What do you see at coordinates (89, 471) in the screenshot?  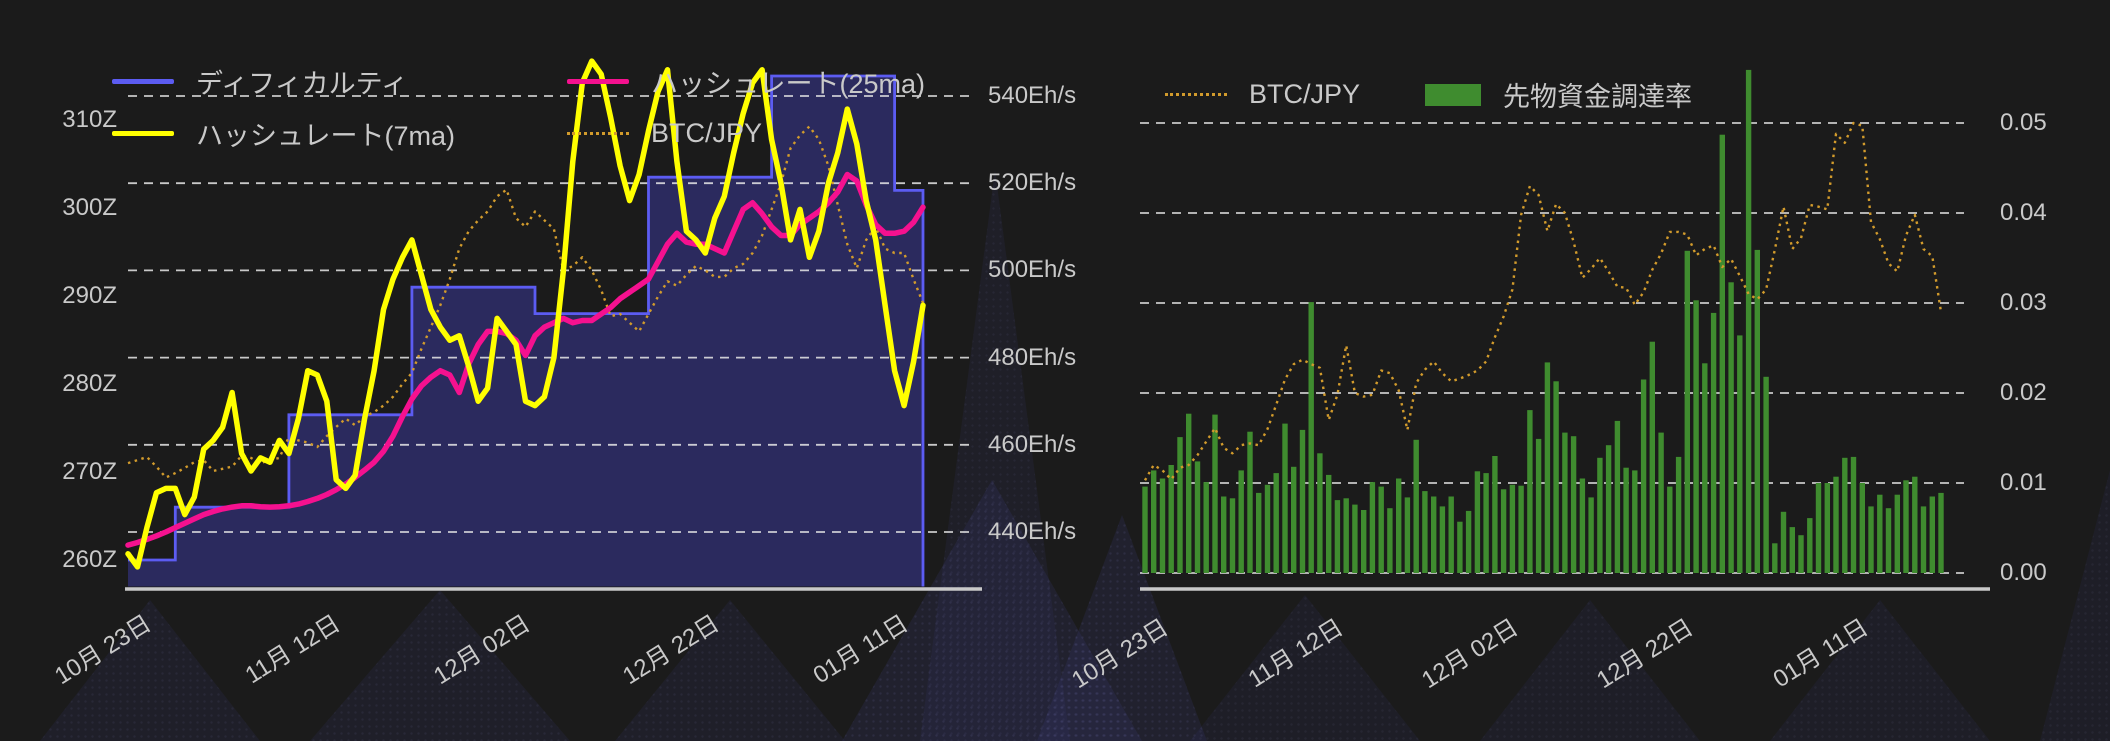 I see `y-axis-left-tick: 270Z` at bounding box center [89, 471].